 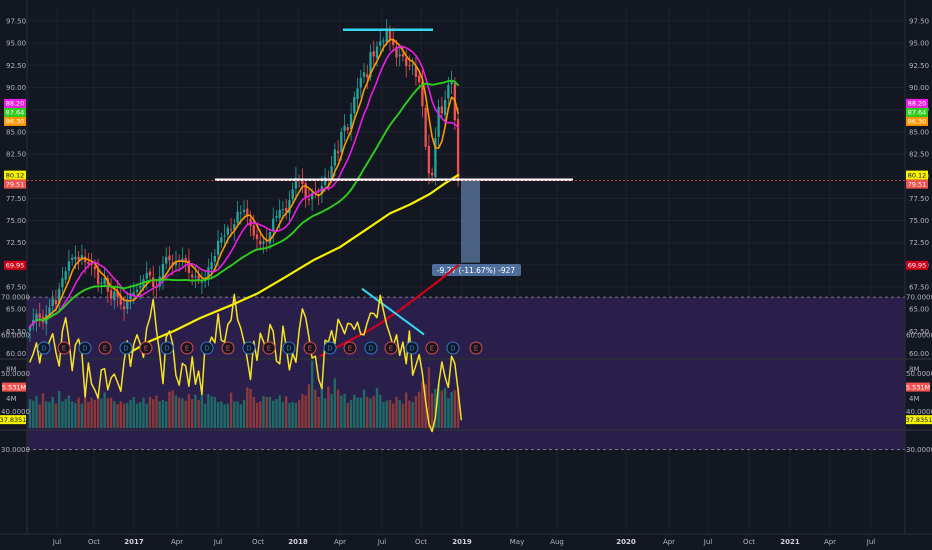 What do you see at coordinates (15, 266) in the screenshot?
I see `left-price-tag-text: 69.95` at bounding box center [15, 266].